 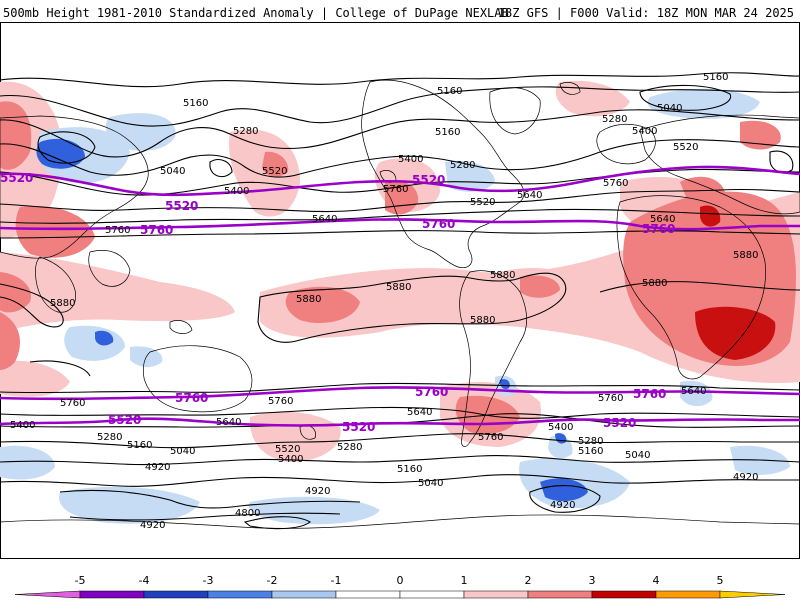 What do you see at coordinates (47, 594) in the screenshot?
I see `colorbar-min-extend` at bounding box center [47, 594].